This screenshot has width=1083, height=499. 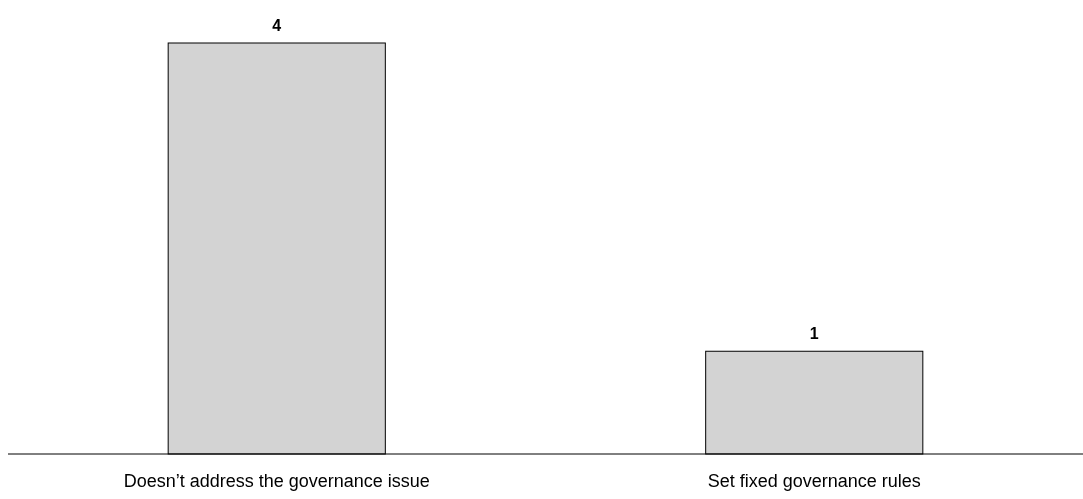 What do you see at coordinates (277, 25) in the screenshot?
I see `data-label: 4` at bounding box center [277, 25].